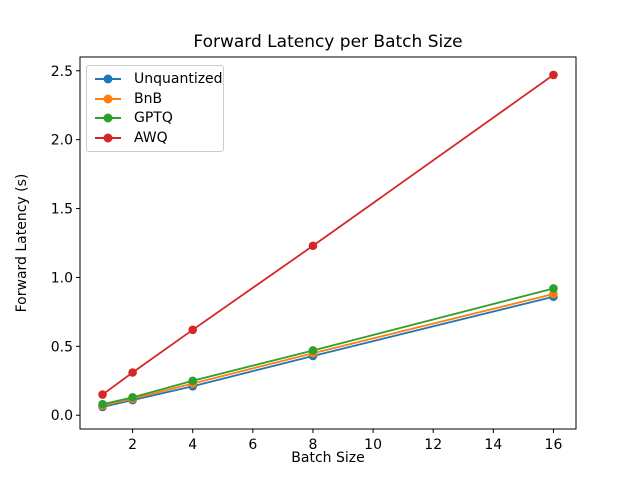 Image resolution: width=640 pixels, height=480 pixels. What do you see at coordinates (132, 445) in the screenshot?
I see `x-tick-label: 2` at bounding box center [132, 445].